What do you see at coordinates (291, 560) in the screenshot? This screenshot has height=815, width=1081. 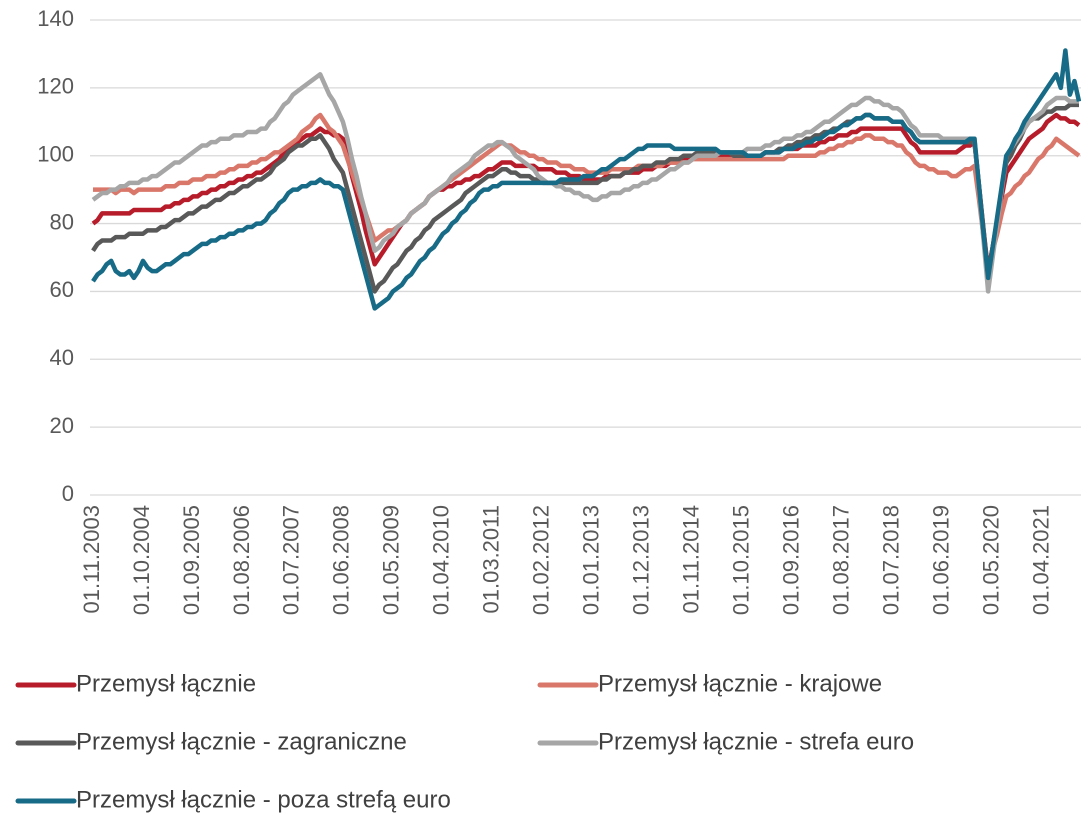 I see `x-tick-label: 01.07.2007` at bounding box center [291, 560].